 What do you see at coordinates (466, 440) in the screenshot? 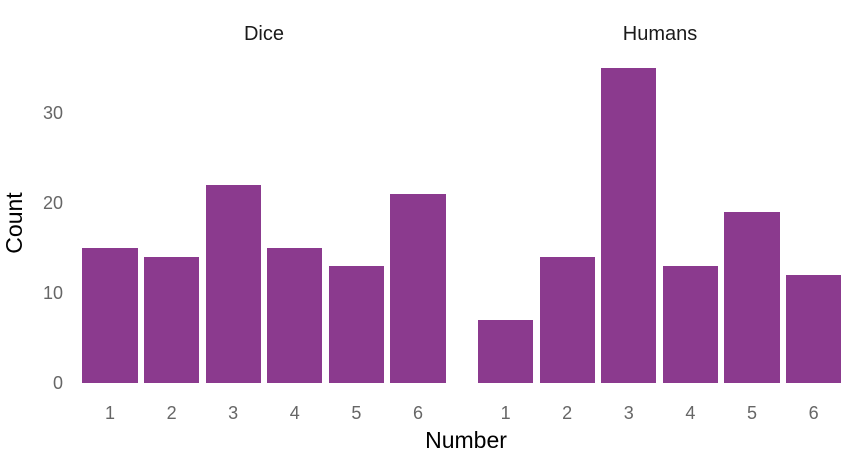
I see `x-axis-title: Number` at bounding box center [466, 440].